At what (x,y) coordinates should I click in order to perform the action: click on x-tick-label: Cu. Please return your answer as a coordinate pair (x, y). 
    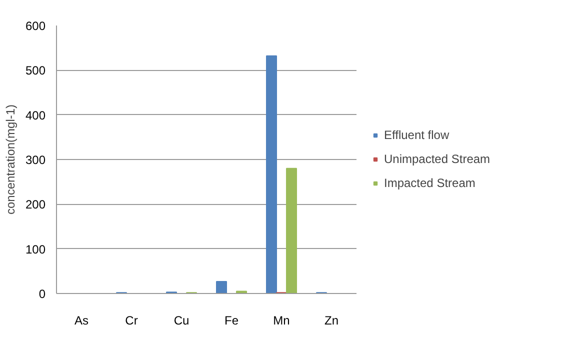
    Looking at the image, I should click on (182, 321).